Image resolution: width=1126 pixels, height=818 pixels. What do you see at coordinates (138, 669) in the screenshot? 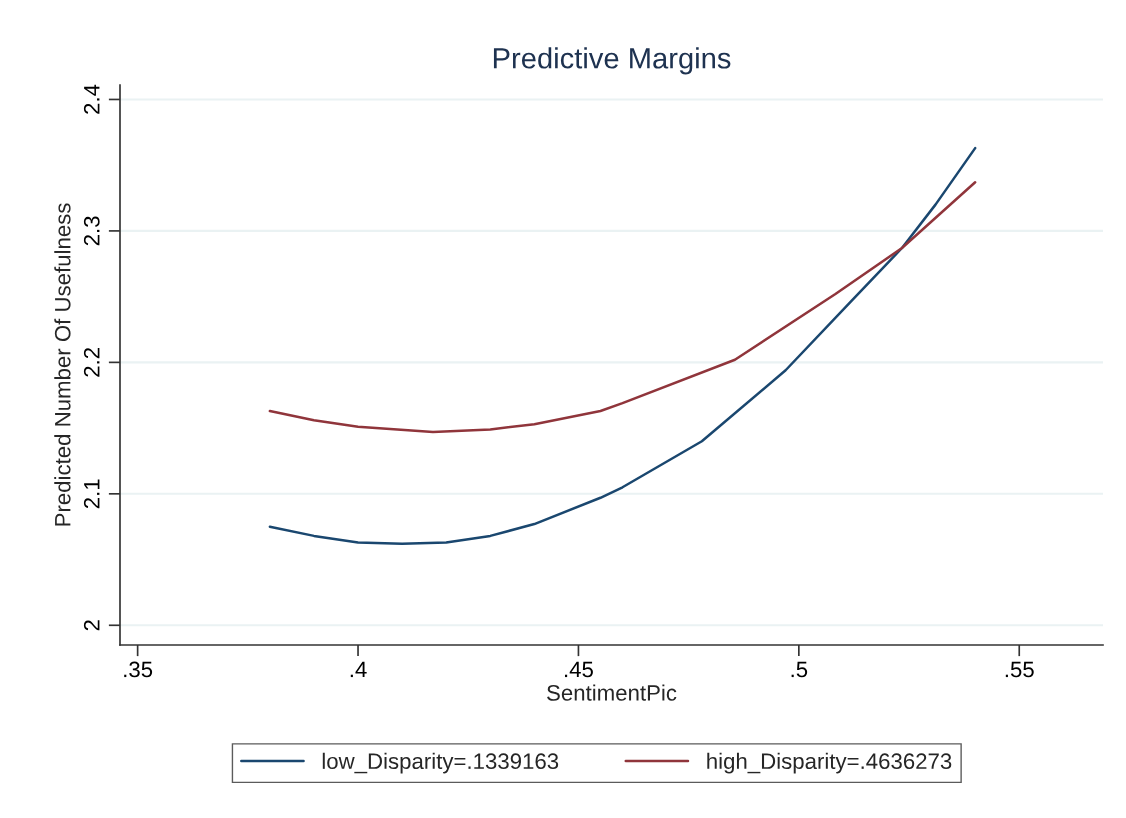
I see `x-tick-label: .35` at bounding box center [138, 669].